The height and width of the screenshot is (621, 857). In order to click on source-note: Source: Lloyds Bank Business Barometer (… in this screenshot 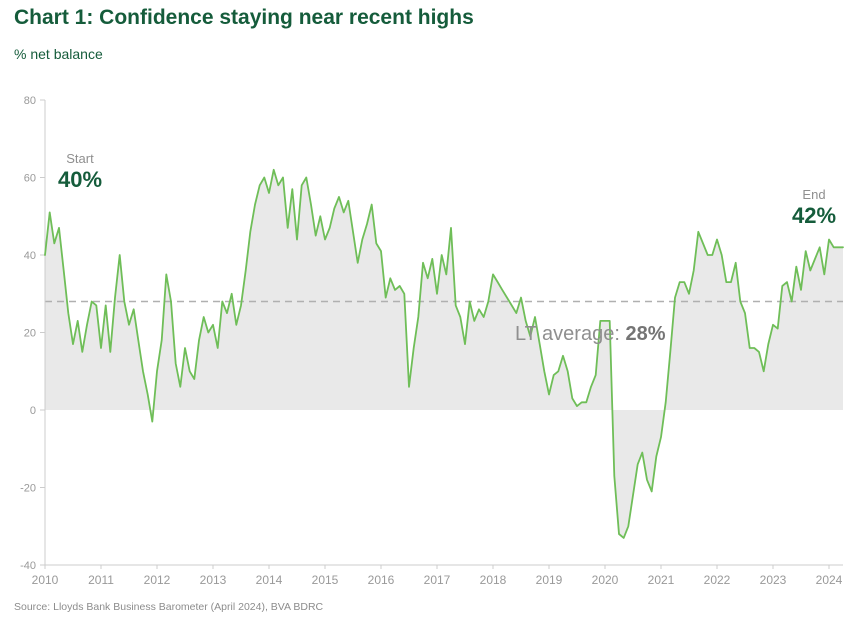, I will do `click(169, 607)`.